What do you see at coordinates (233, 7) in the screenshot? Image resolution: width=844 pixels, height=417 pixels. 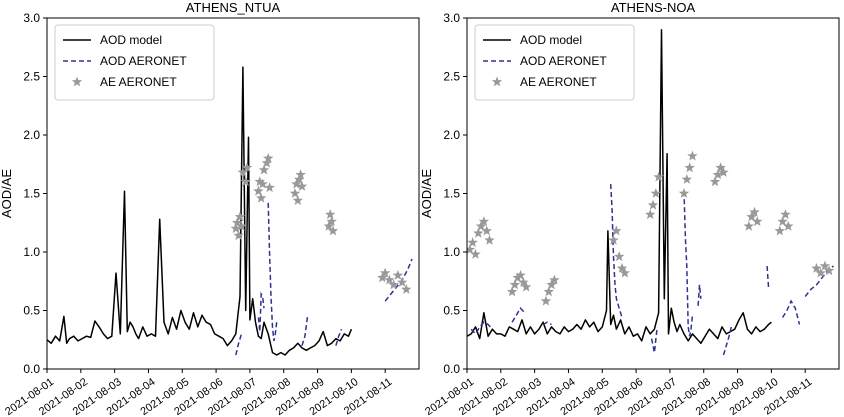 I see `chart-title: ATHENS_NTUA` at bounding box center [233, 7].